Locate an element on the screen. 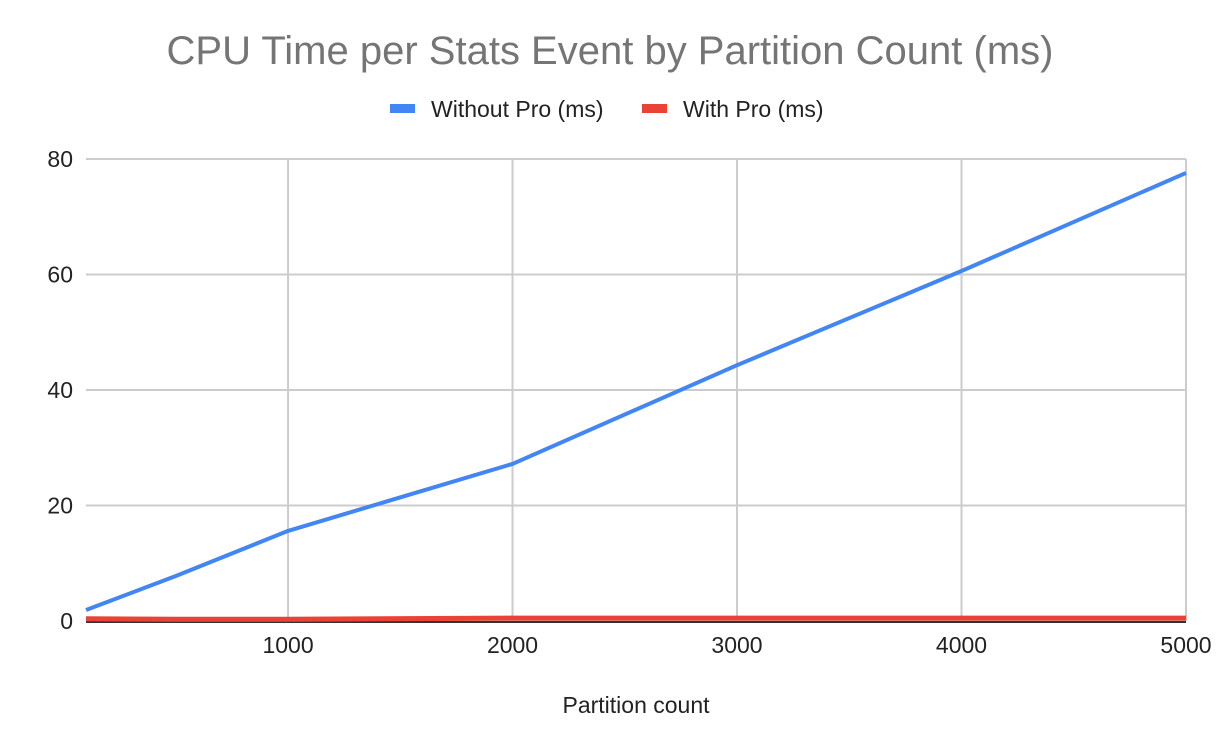 This screenshot has width=1219, height=747. y-tick-label: 80 is located at coordinates (60, 159).